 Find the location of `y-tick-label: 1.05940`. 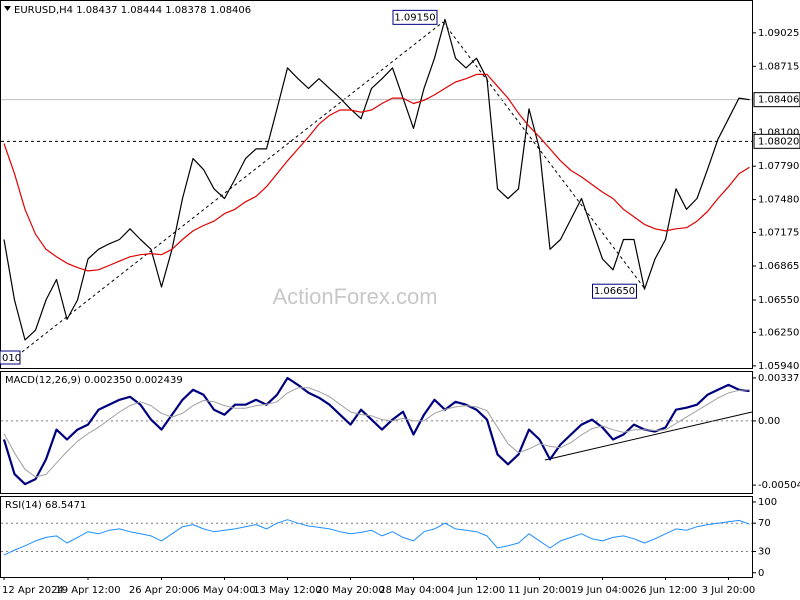

y-tick-label: 1.05940 is located at coordinates (778, 366).